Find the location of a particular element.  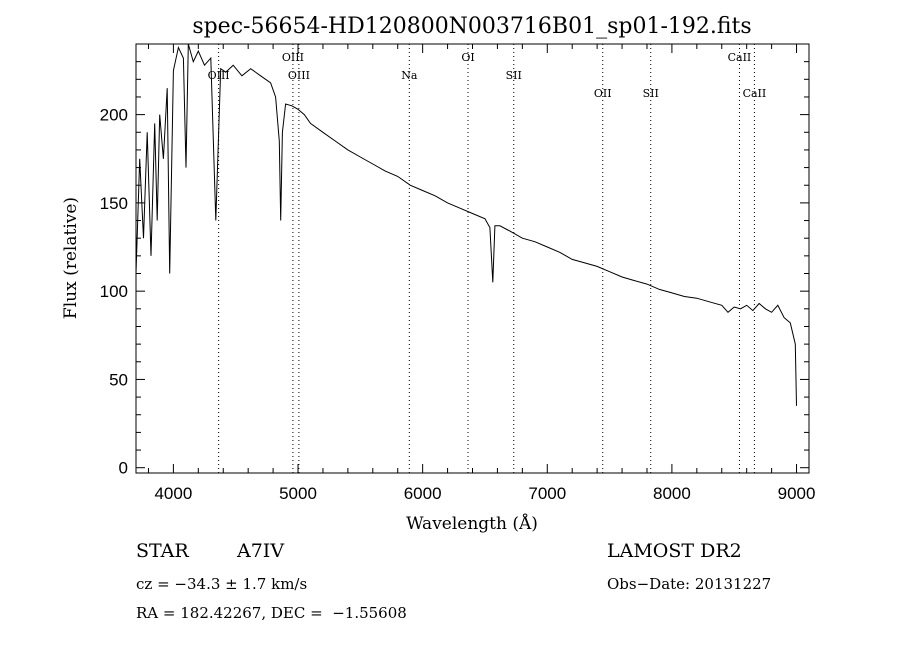

object-subclass: A7IV is located at coordinates (261, 551).